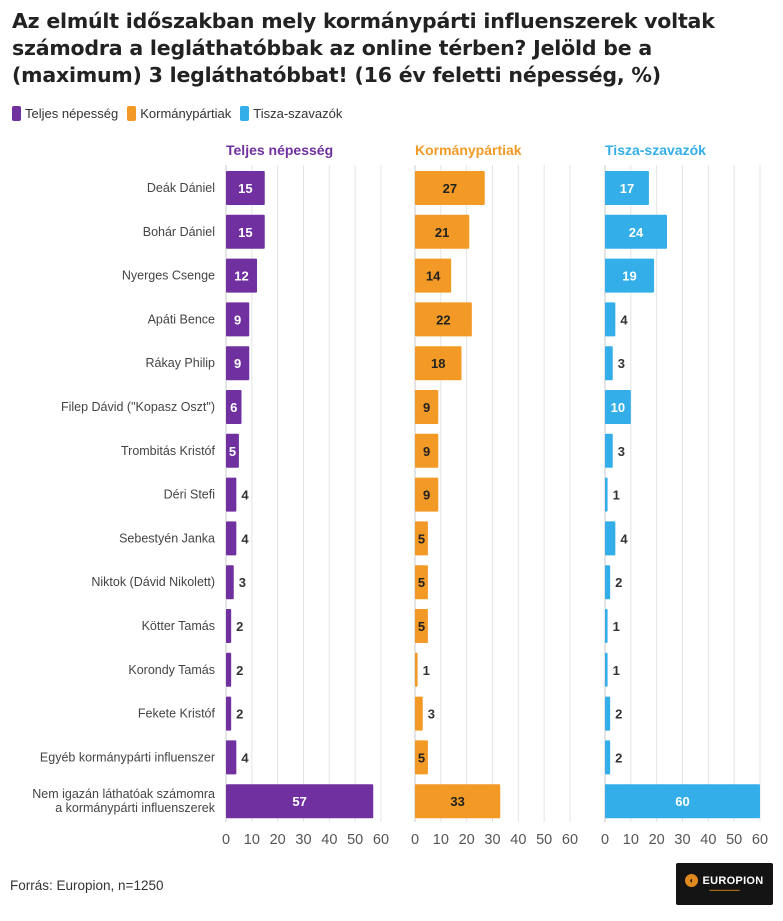 This screenshot has height=921, width=783. Describe the element at coordinates (657, 840) in the screenshot. I see `tick-label-tisza-szavazok-20: 20` at that location.